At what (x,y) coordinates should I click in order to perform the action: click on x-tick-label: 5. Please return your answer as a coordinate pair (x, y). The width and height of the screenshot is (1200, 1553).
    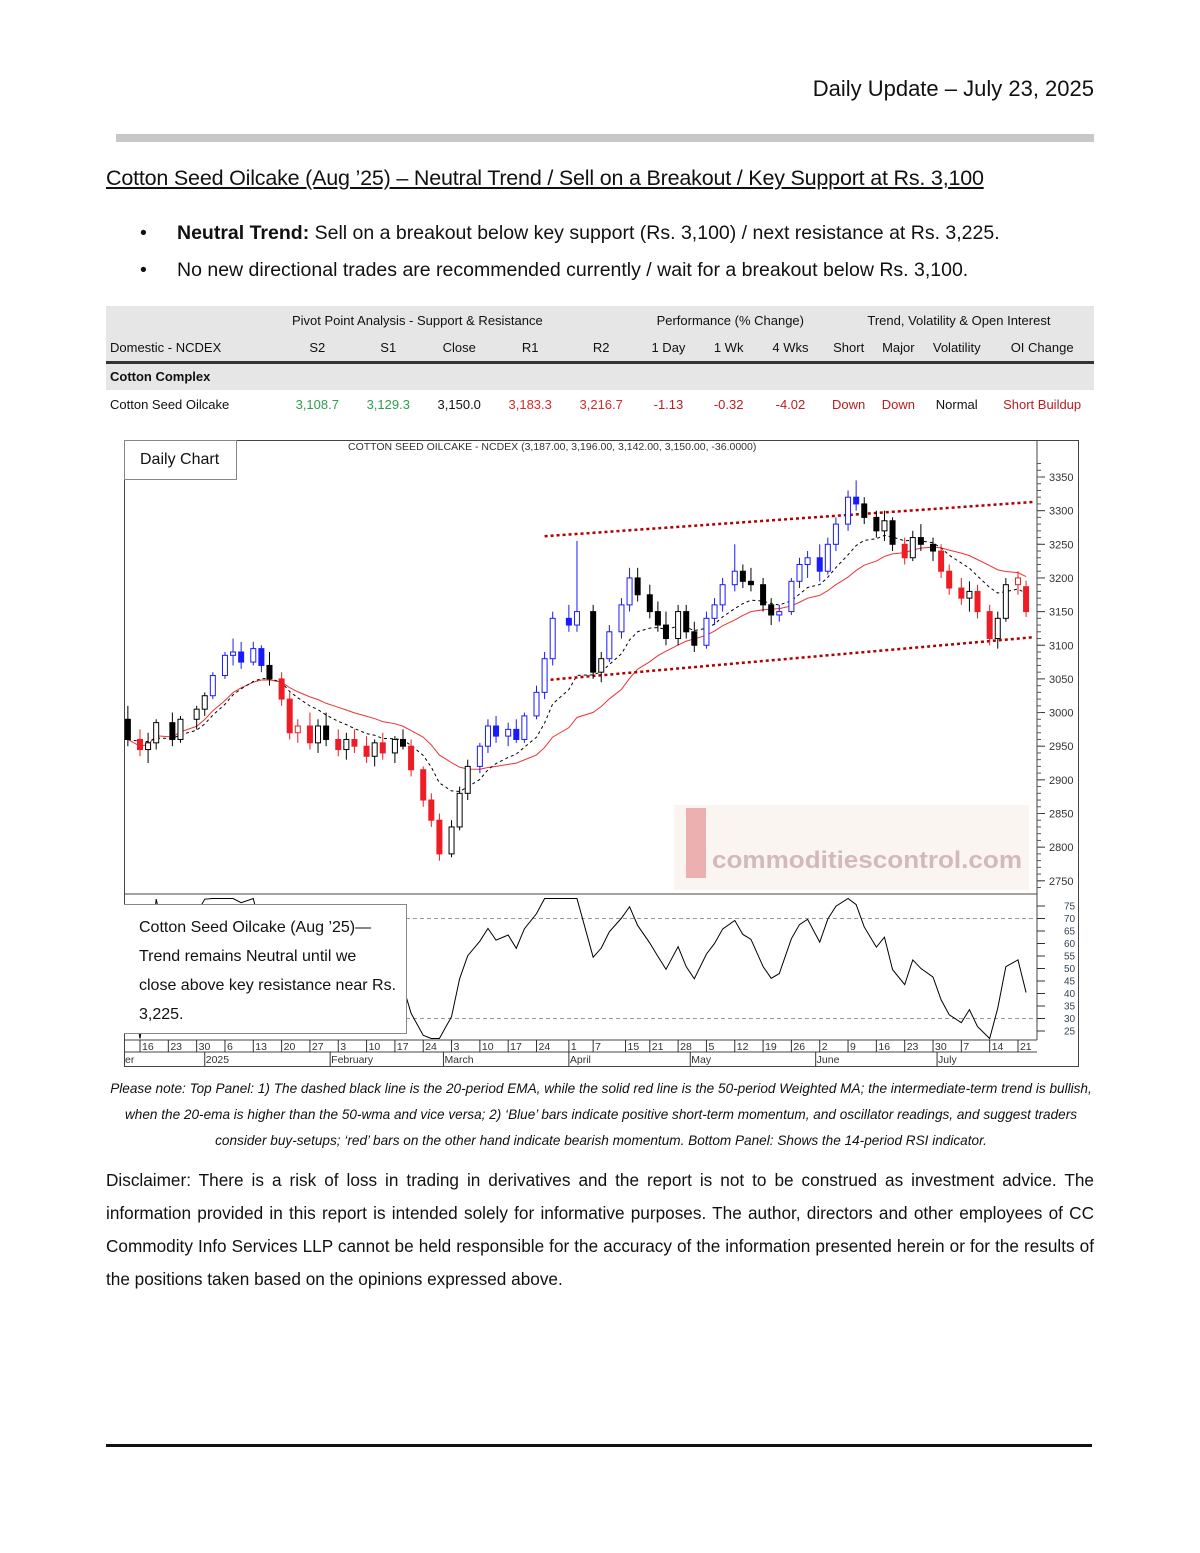
    Looking at the image, I should click on (711, 1047).